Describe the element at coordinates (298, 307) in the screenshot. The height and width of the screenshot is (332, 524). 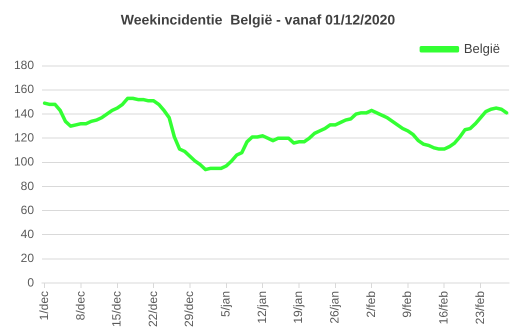
I see `x-tick-label: 19/jan` at that location.